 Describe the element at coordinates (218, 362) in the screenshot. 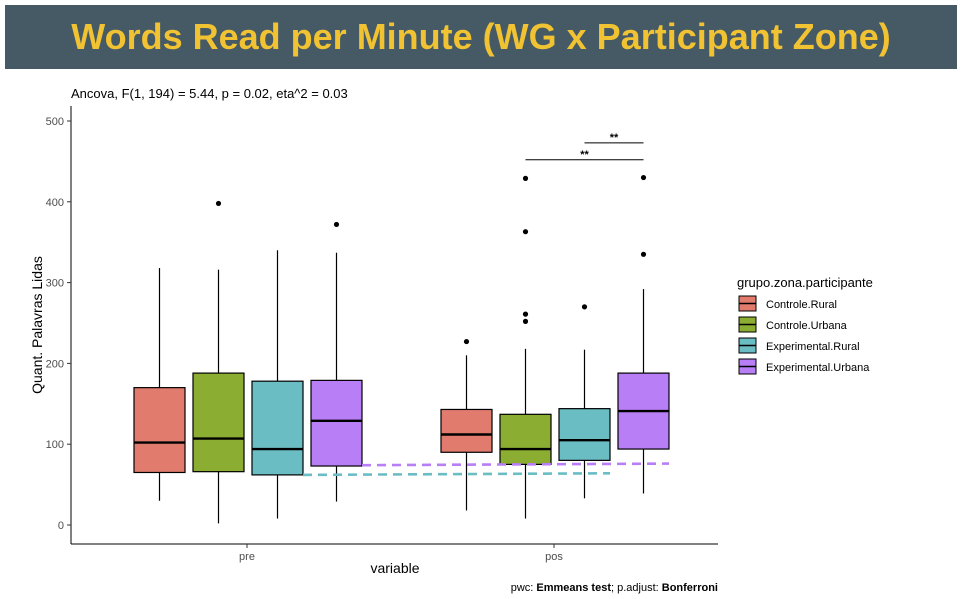

I see `box-controle-urbana-pre` at that location.